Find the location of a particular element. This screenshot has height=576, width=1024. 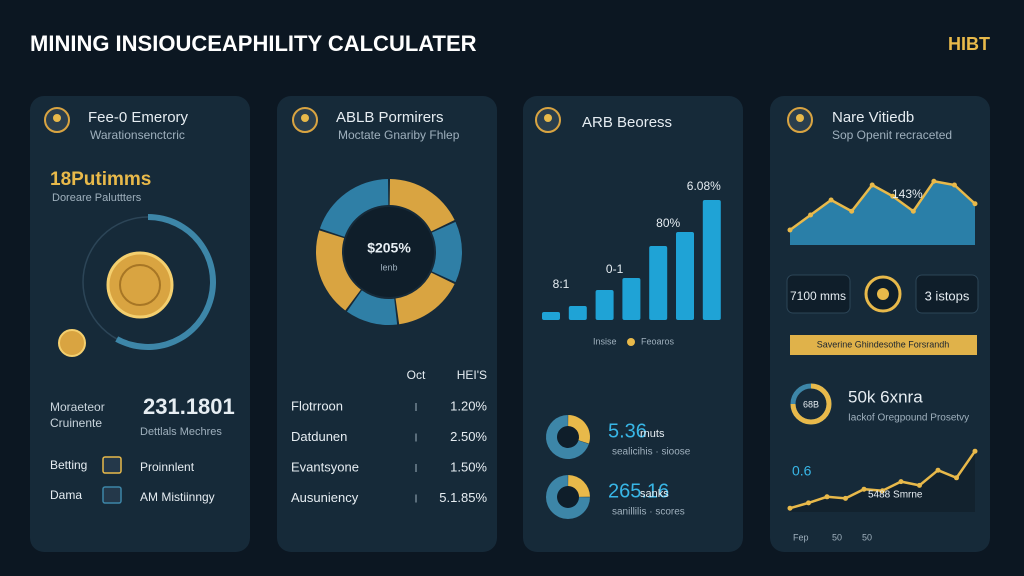

line is located at coordinates (882, 205).